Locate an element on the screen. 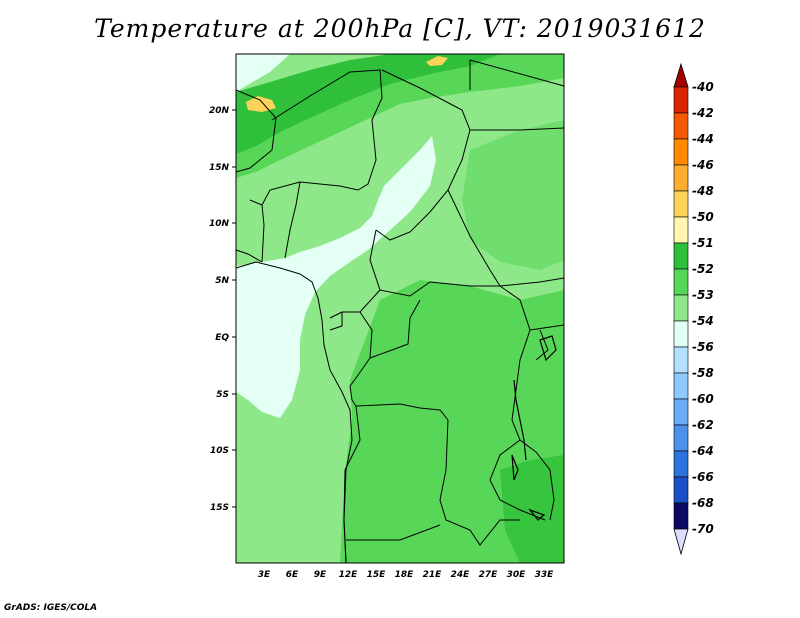  colorbar-label: -64 is located at coordinates (703, 451).